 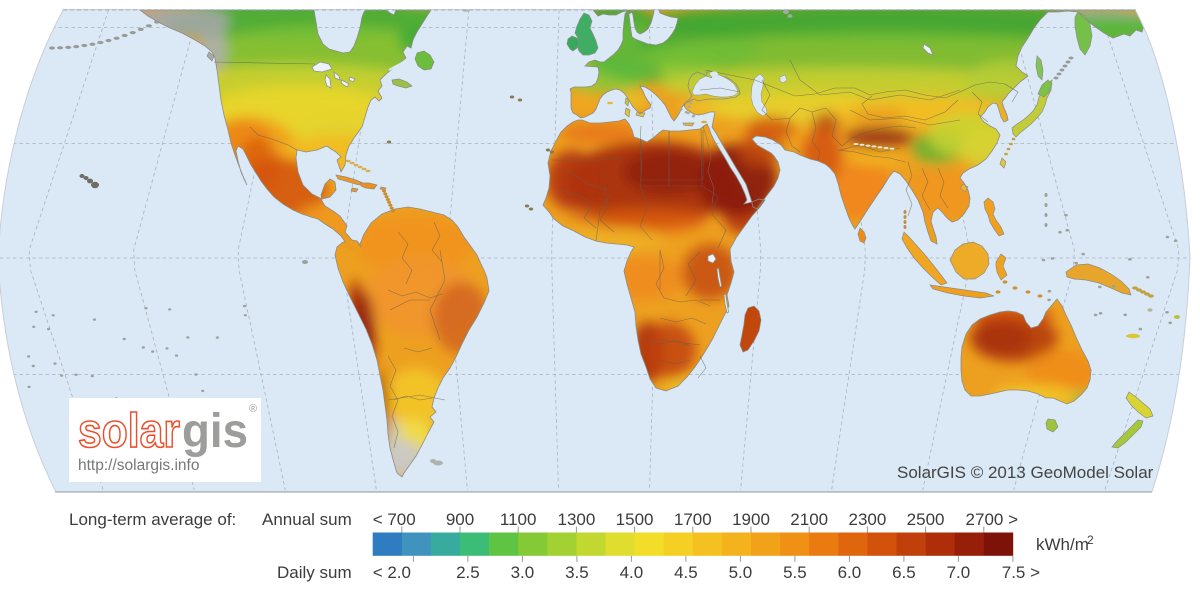 What do you see at coordinates (751, 519) in the screenshot?
I see `svg-text: 1900` at bounding box center [751, 519].